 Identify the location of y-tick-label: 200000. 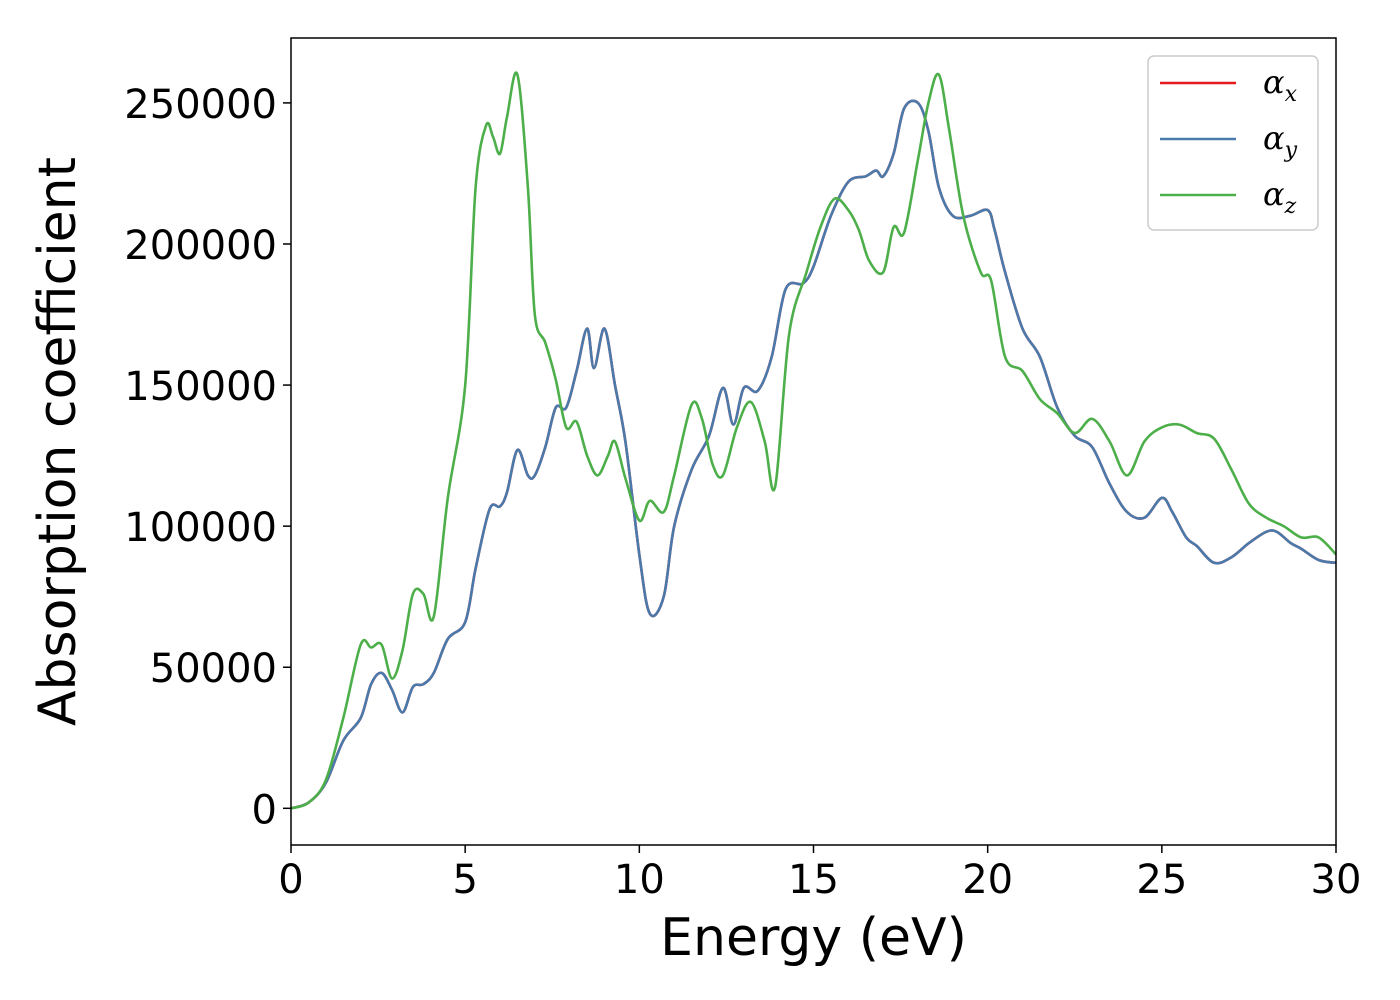
(200, 246).